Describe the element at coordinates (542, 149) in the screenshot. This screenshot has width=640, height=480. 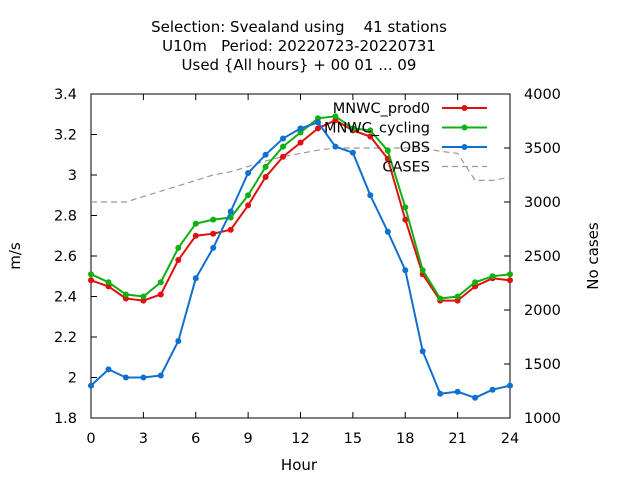
I see `y2-tick-label: 3500` at that location.